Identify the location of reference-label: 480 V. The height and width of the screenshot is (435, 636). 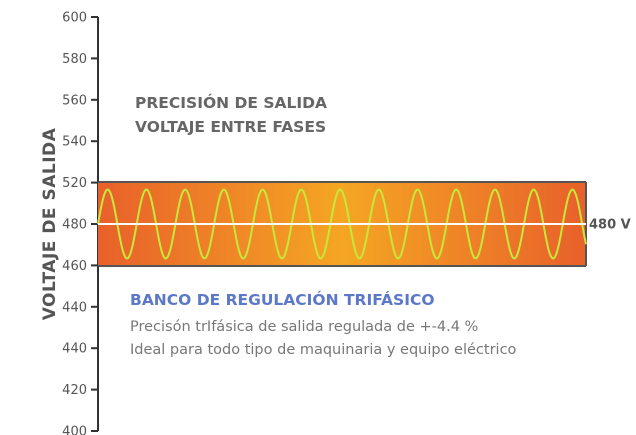
(610, 225).